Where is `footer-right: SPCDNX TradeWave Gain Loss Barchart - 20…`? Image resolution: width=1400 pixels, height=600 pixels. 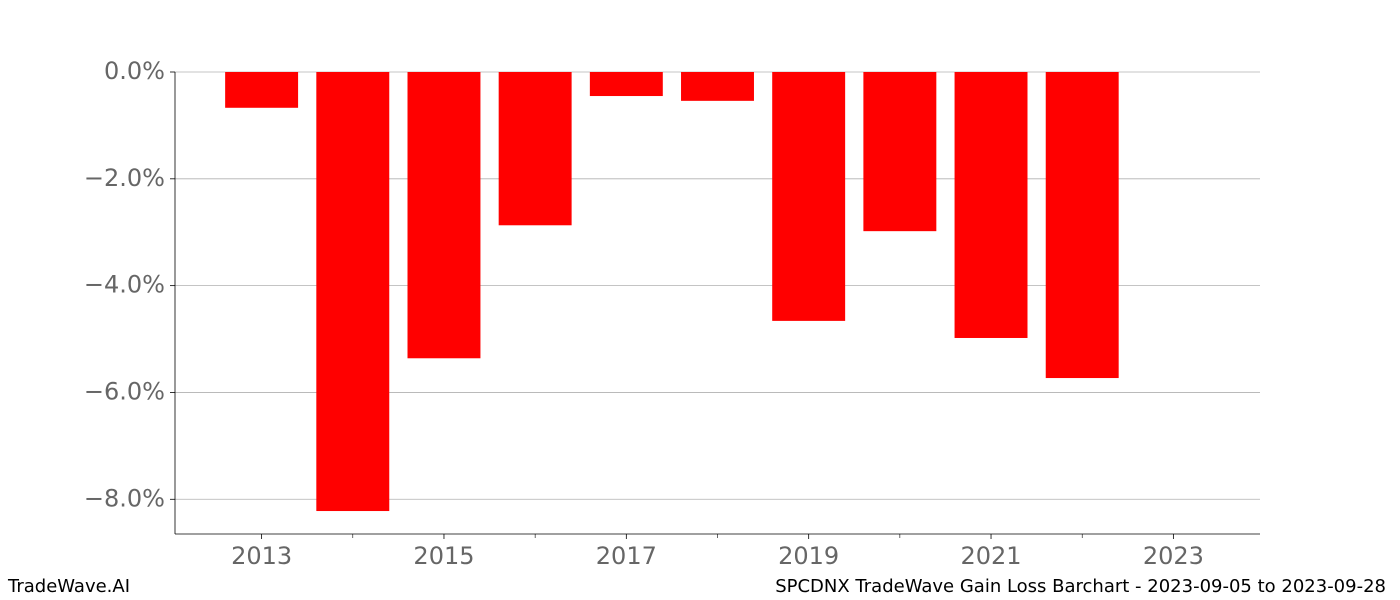 footer-right: SPCDNX TradeWave Gain Loss Barchart - 20… is located at coordinates (1080, 586).